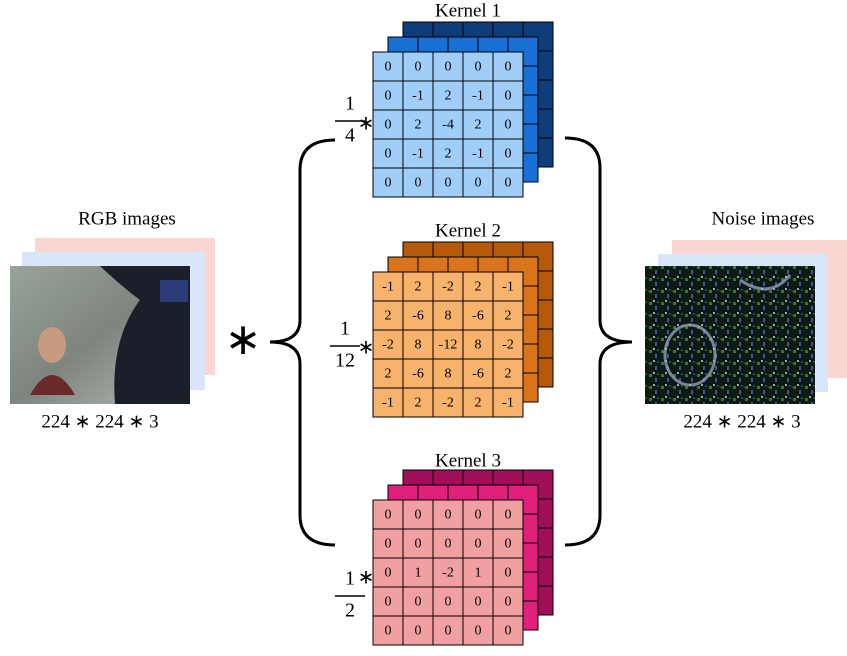 This screenshot has height=656, width=847. I want to click on kernel-value: -4, so click(448, 125).